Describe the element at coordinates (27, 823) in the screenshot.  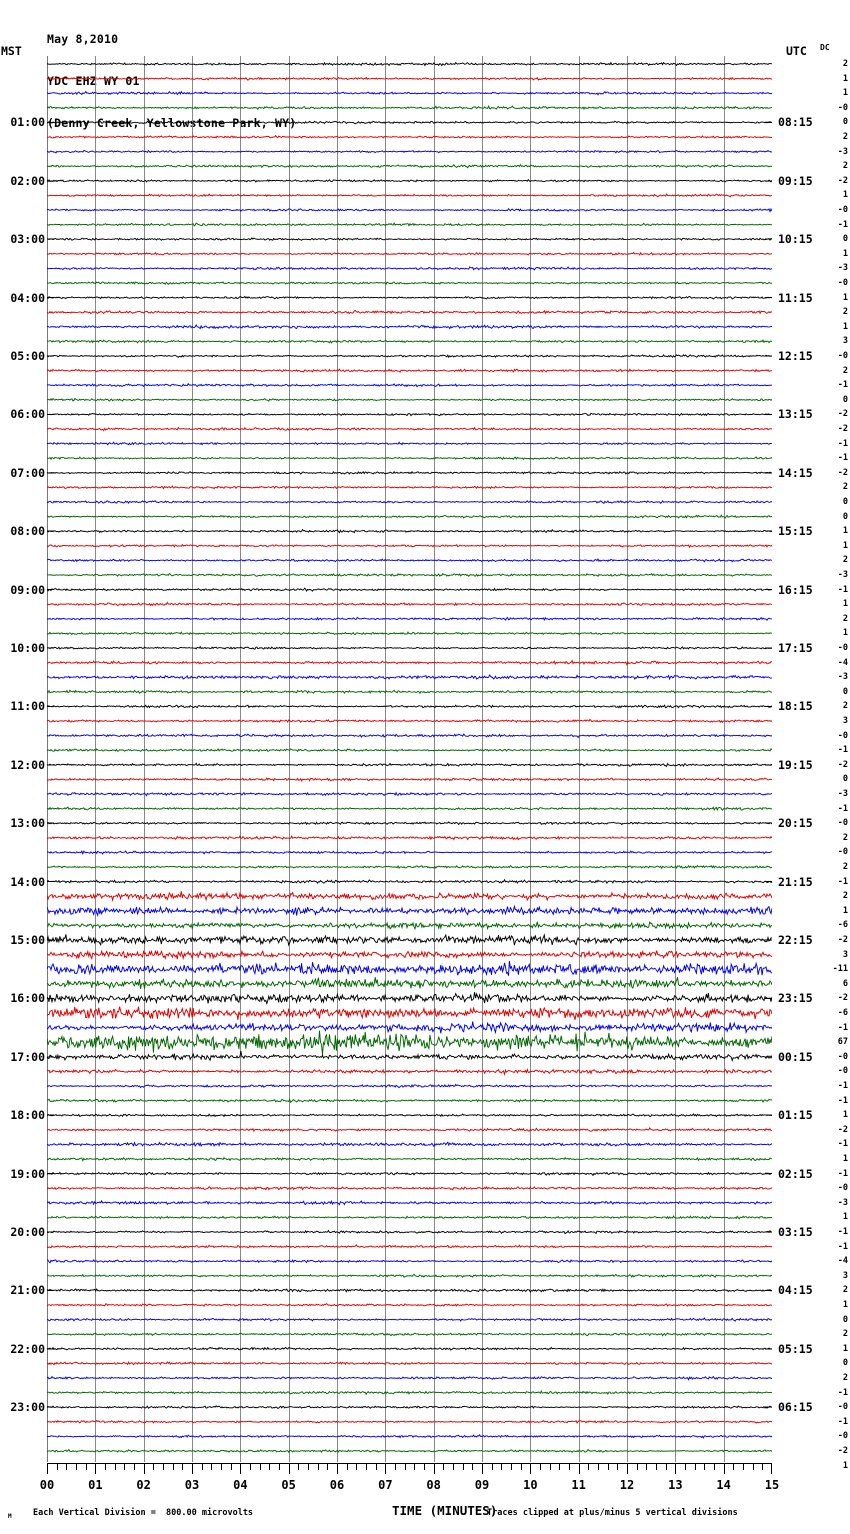
I see `mst-hour-label-1300: 13:00` at that location.